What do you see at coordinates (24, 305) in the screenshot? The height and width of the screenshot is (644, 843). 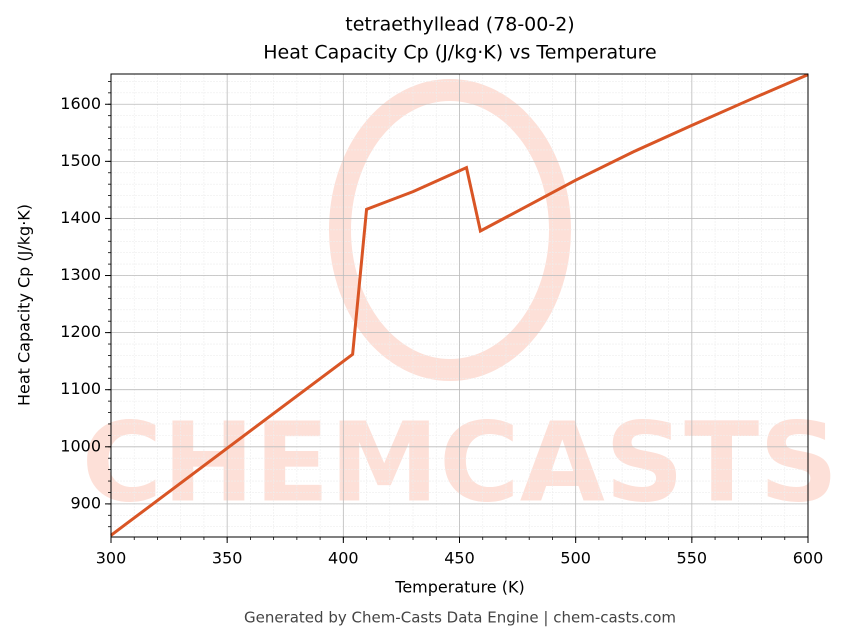 I see `y-axis-label: Heat Capacity Cp (J/kg·K)` at bounding box center [24, 305].